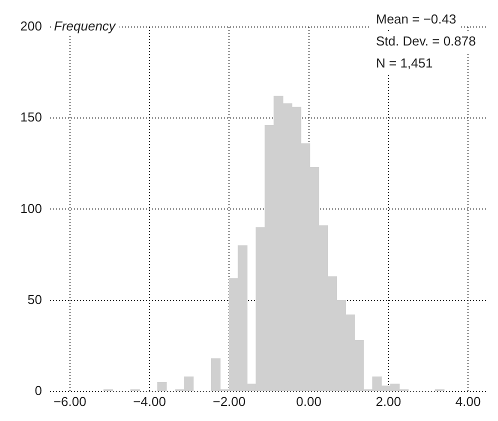 The width and height of the screenshot is (498, 421). Describe the element at coordinates (309, 401) in the screenshot. I see `x-tick-label: 0.00` at that location.